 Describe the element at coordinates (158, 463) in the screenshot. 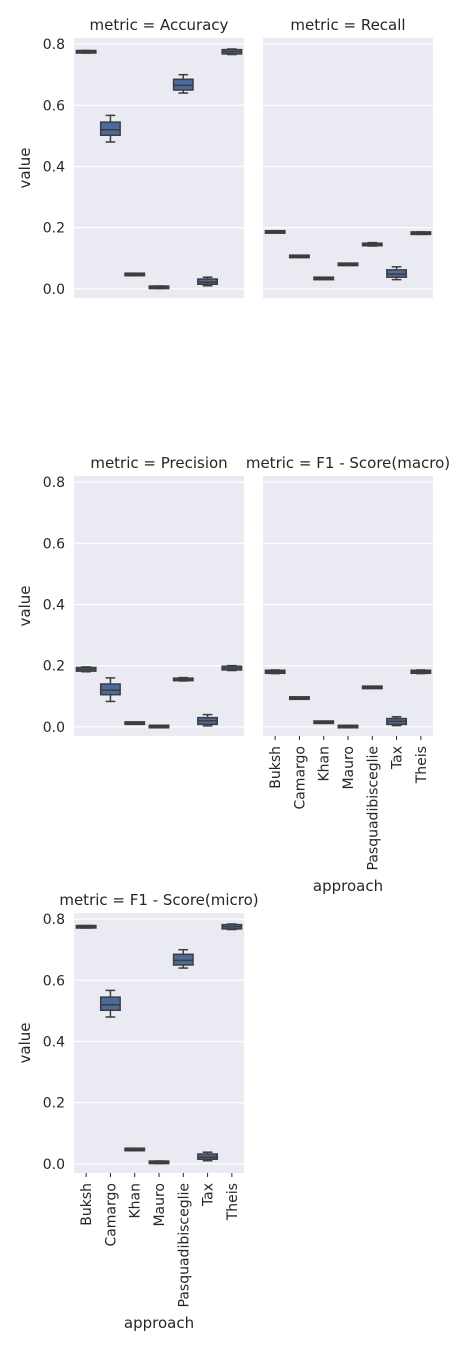

I see `panel-title: metric = Precision` at that location.